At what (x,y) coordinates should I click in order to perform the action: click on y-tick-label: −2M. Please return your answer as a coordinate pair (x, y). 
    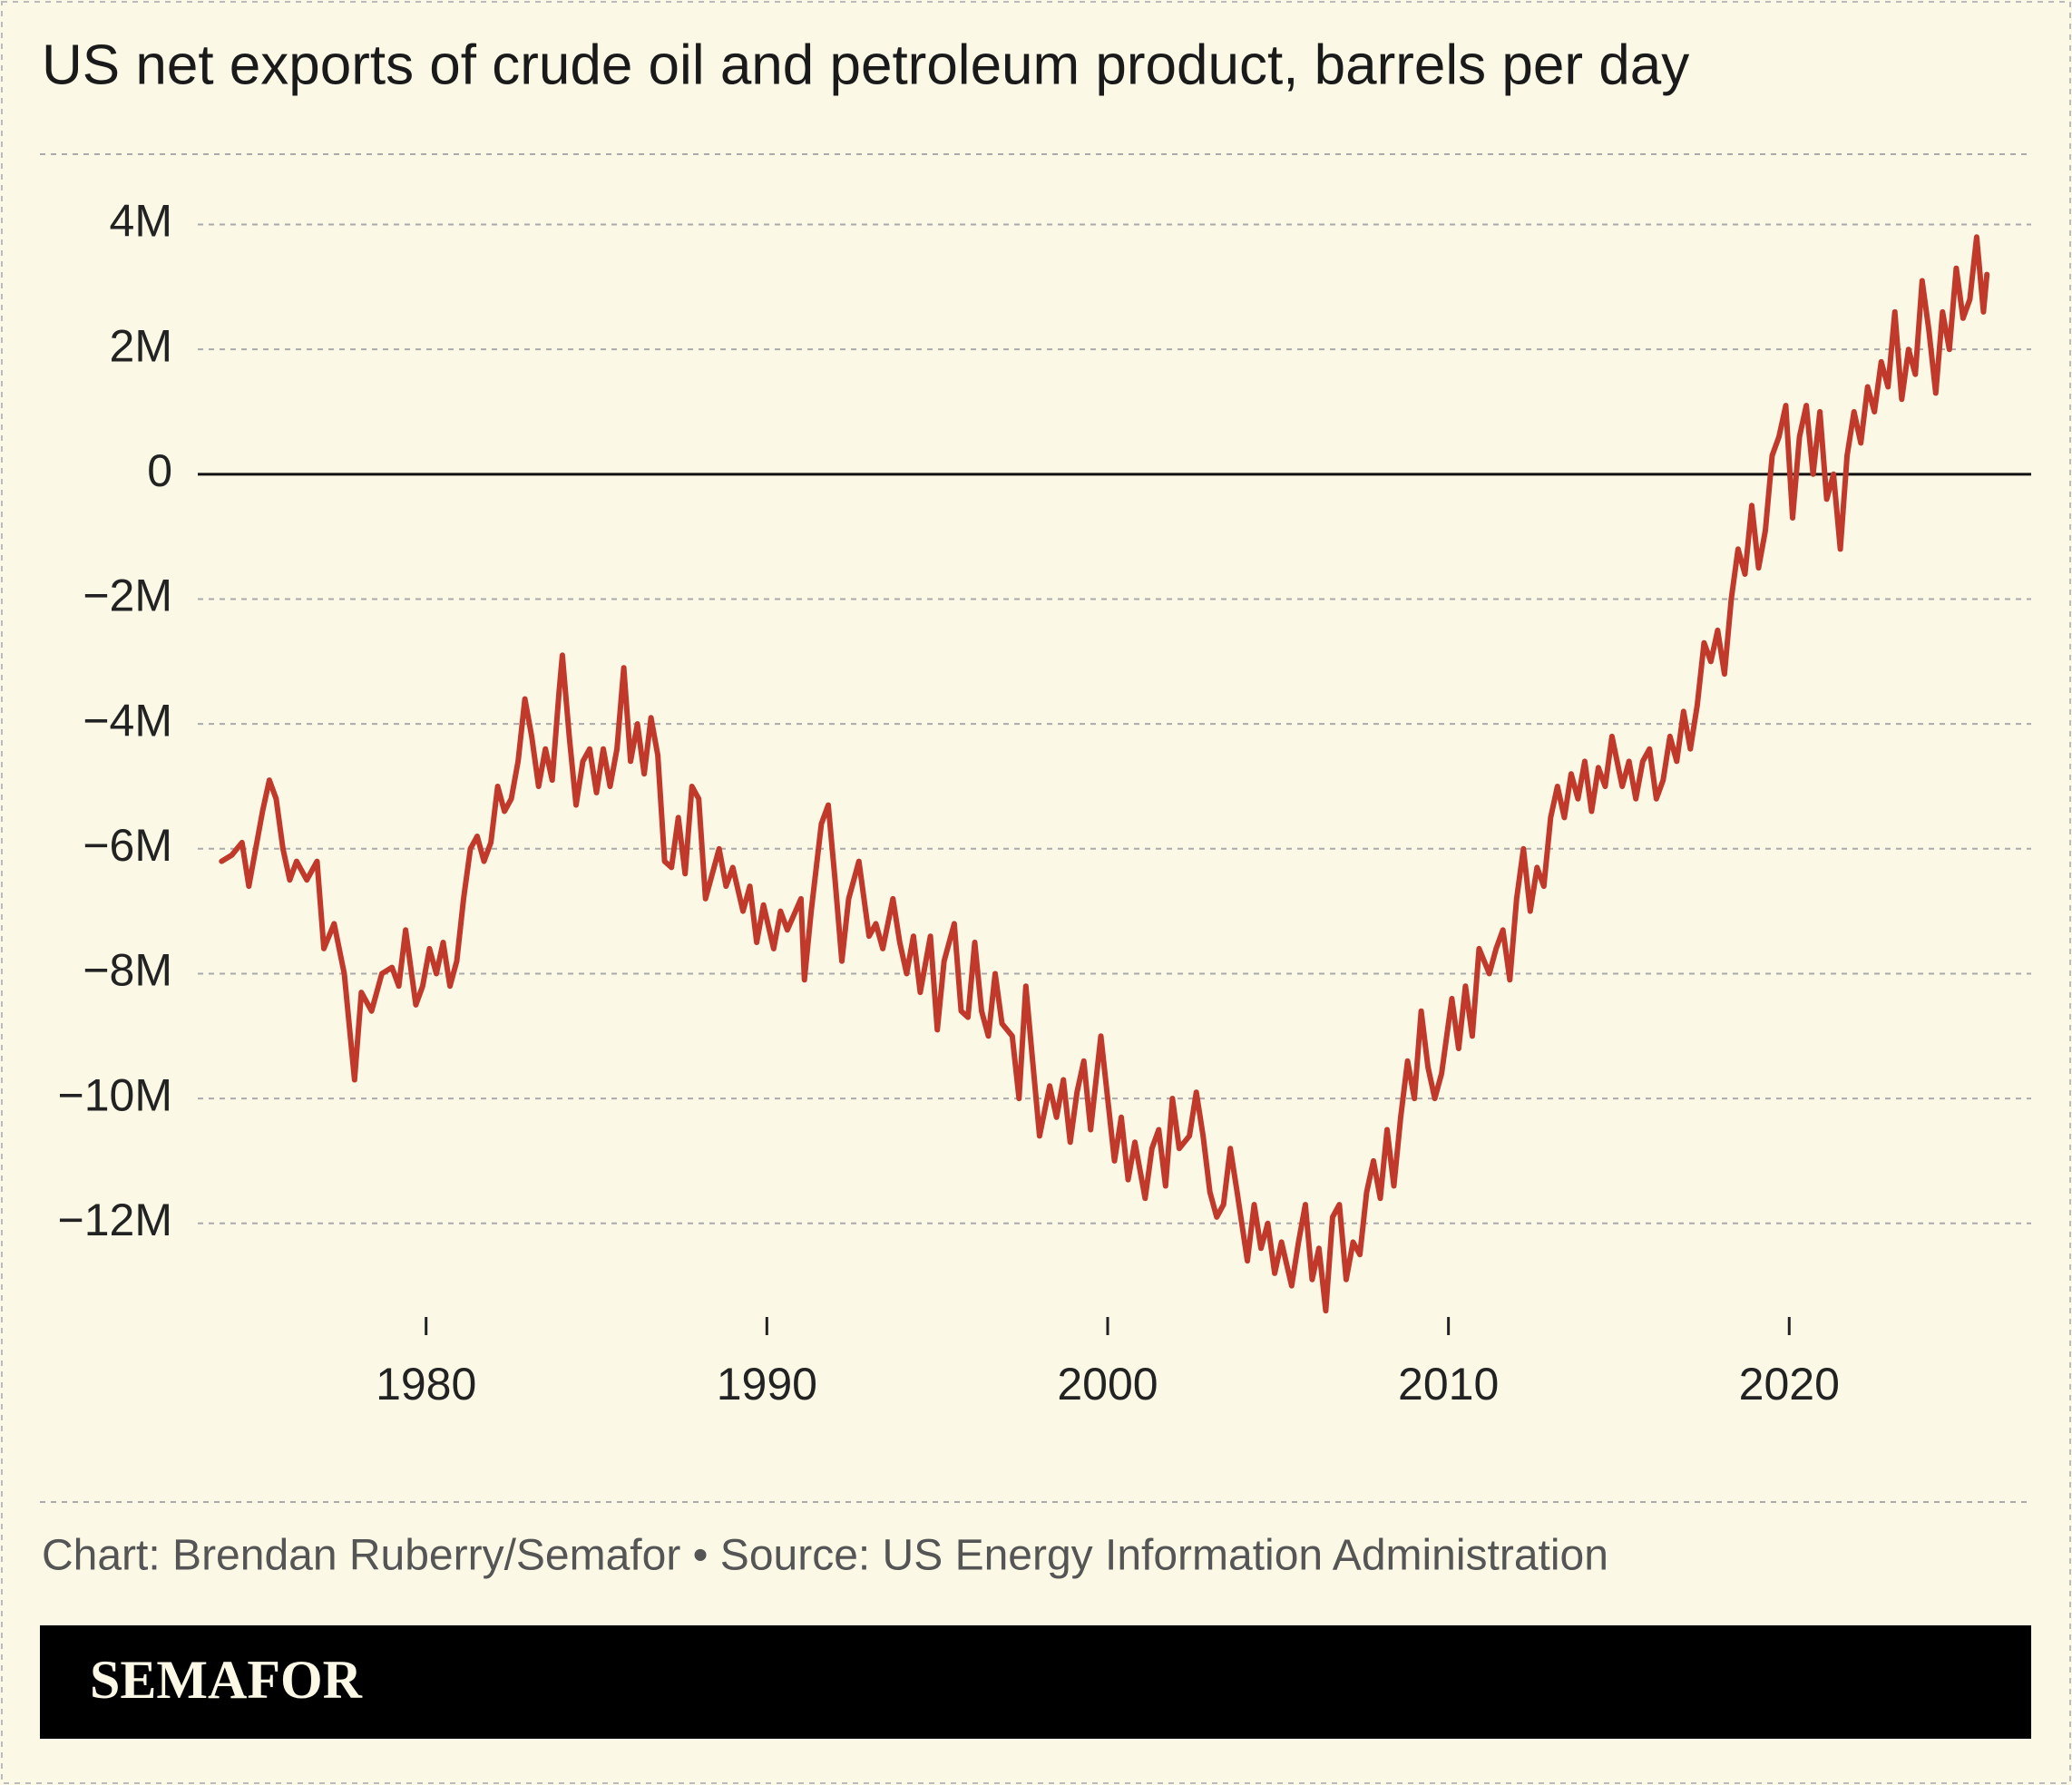
    Looking at the image, I should click on (127, 596).